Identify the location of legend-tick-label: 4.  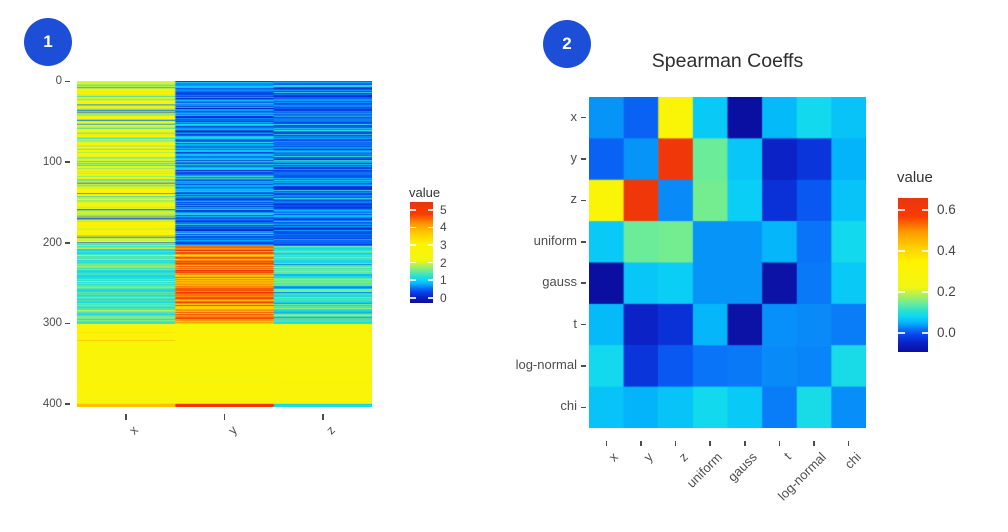
(443, 227).